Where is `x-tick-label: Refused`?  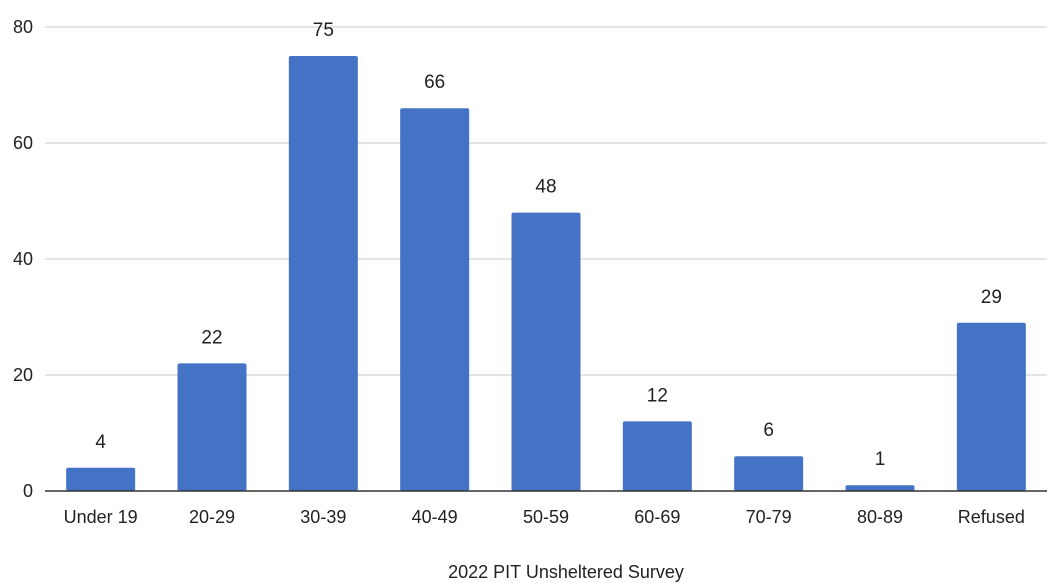 x-tick-label: Refused is located at coordinates (991, 517).